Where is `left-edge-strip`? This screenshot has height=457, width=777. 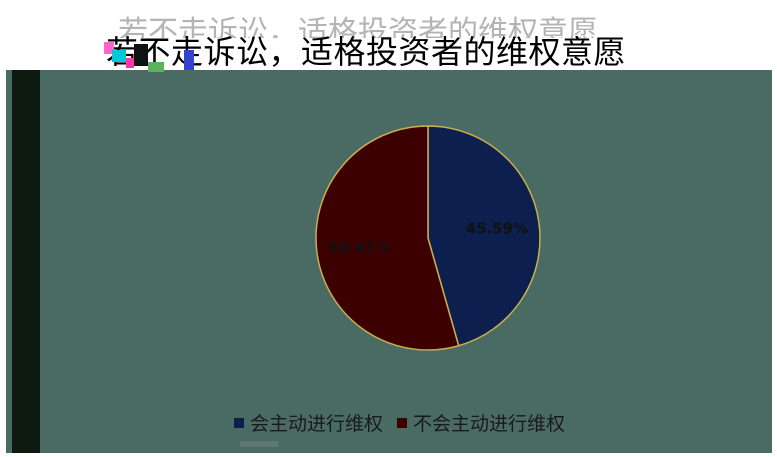 left-edge-strip is located at coordinates (26, 261).